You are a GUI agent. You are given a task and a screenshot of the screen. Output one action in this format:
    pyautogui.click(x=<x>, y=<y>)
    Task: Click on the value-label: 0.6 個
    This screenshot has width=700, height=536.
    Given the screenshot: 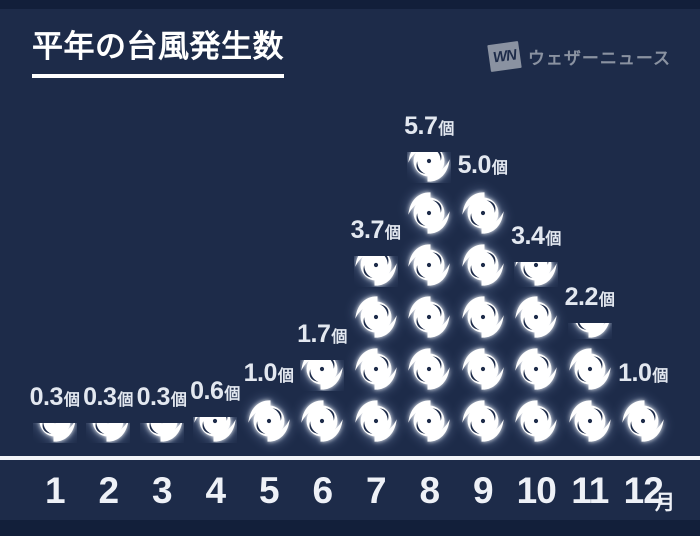 What is the action you would take?
    pyautogui.click(x=215, y=391)
    